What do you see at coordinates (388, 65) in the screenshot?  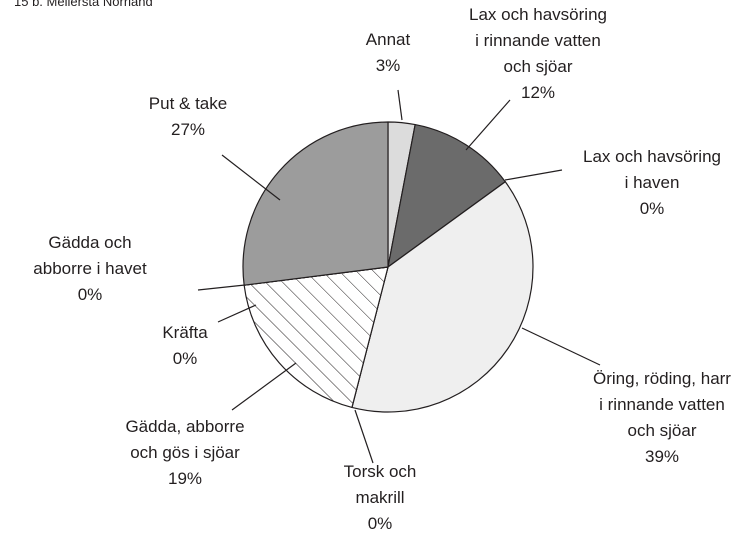 I see `value-label: 3%` at bounding box center [388, 65].